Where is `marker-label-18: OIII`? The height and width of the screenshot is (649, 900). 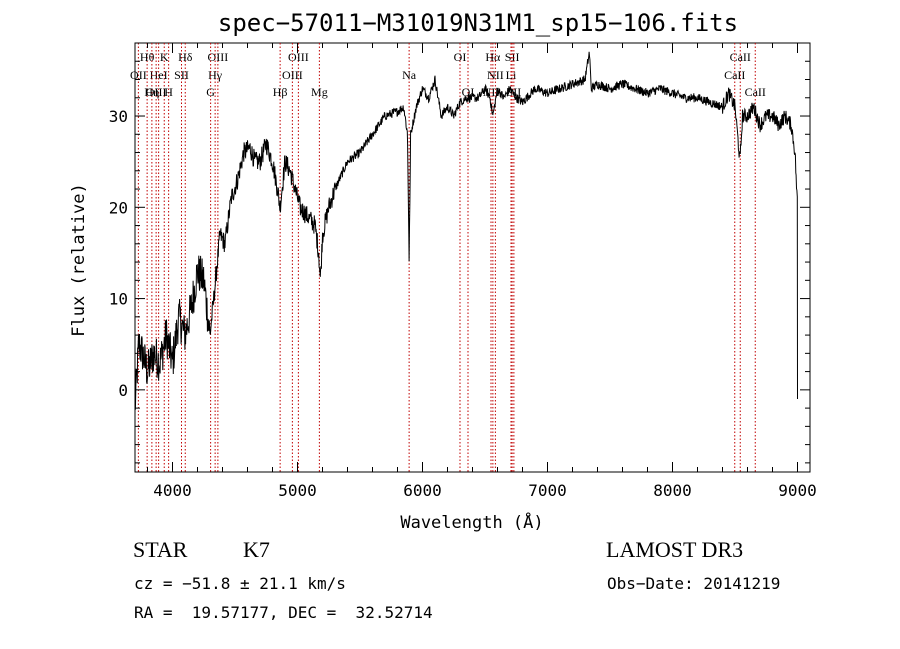 marker-label-18: OIII is located at coordinates (156, 92).